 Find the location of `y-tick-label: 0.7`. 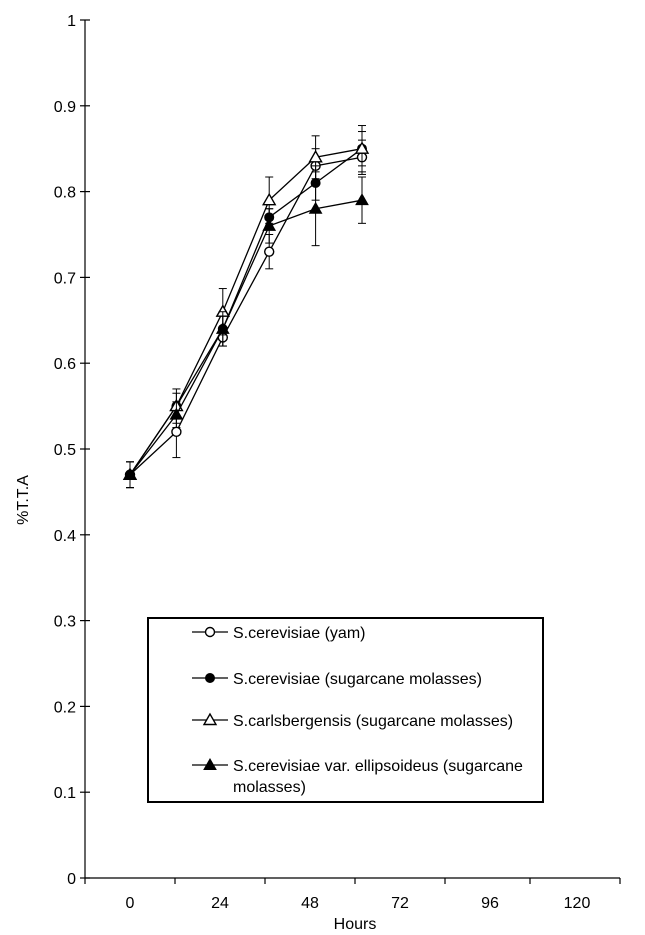

y-tick-label: 0.7 is located at coordinates (65, 278).